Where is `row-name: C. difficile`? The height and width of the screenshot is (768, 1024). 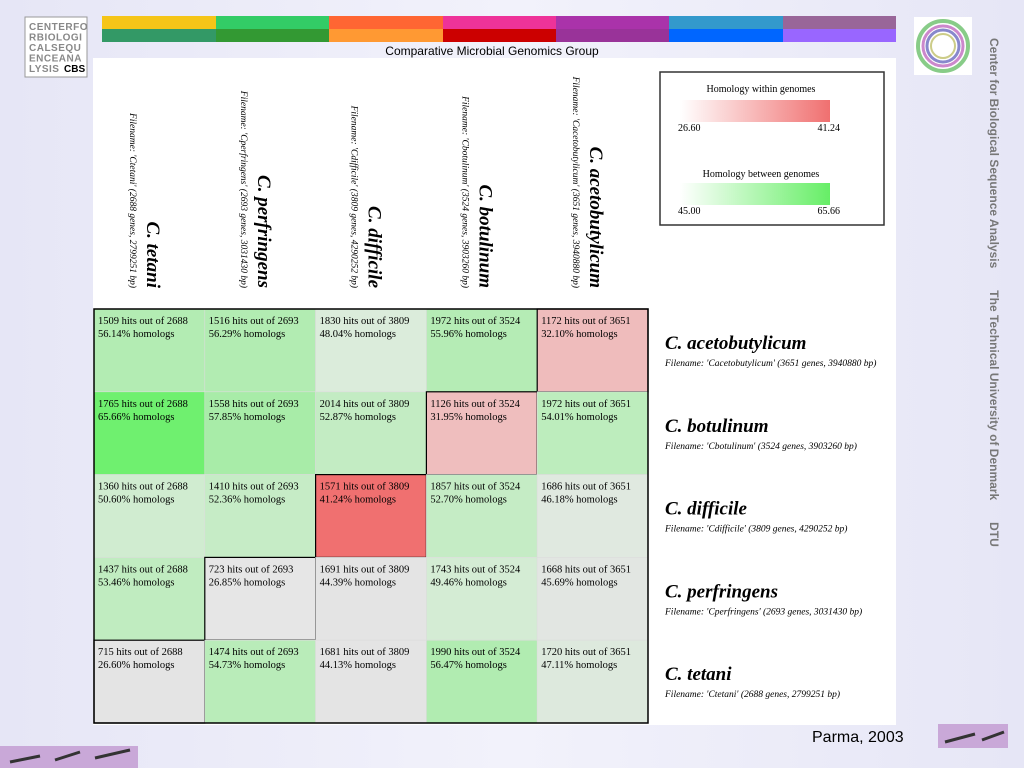
row-name: C. difficile is located at coordinates (706, 509).